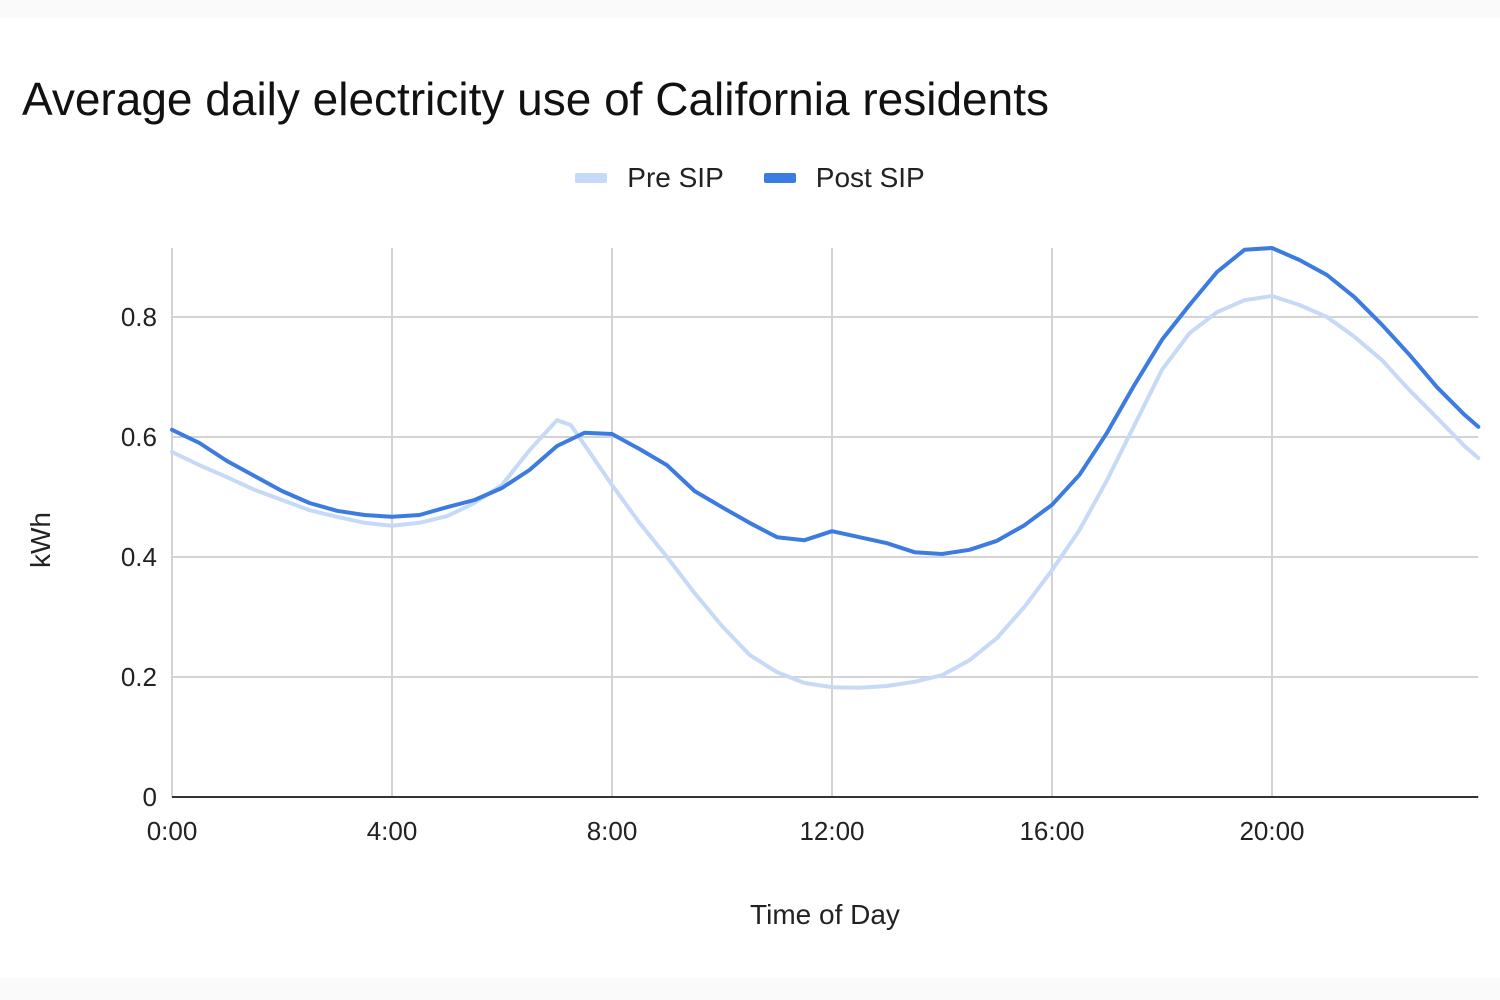  I want to click on y-tick-label: 0, so click(150, 797).